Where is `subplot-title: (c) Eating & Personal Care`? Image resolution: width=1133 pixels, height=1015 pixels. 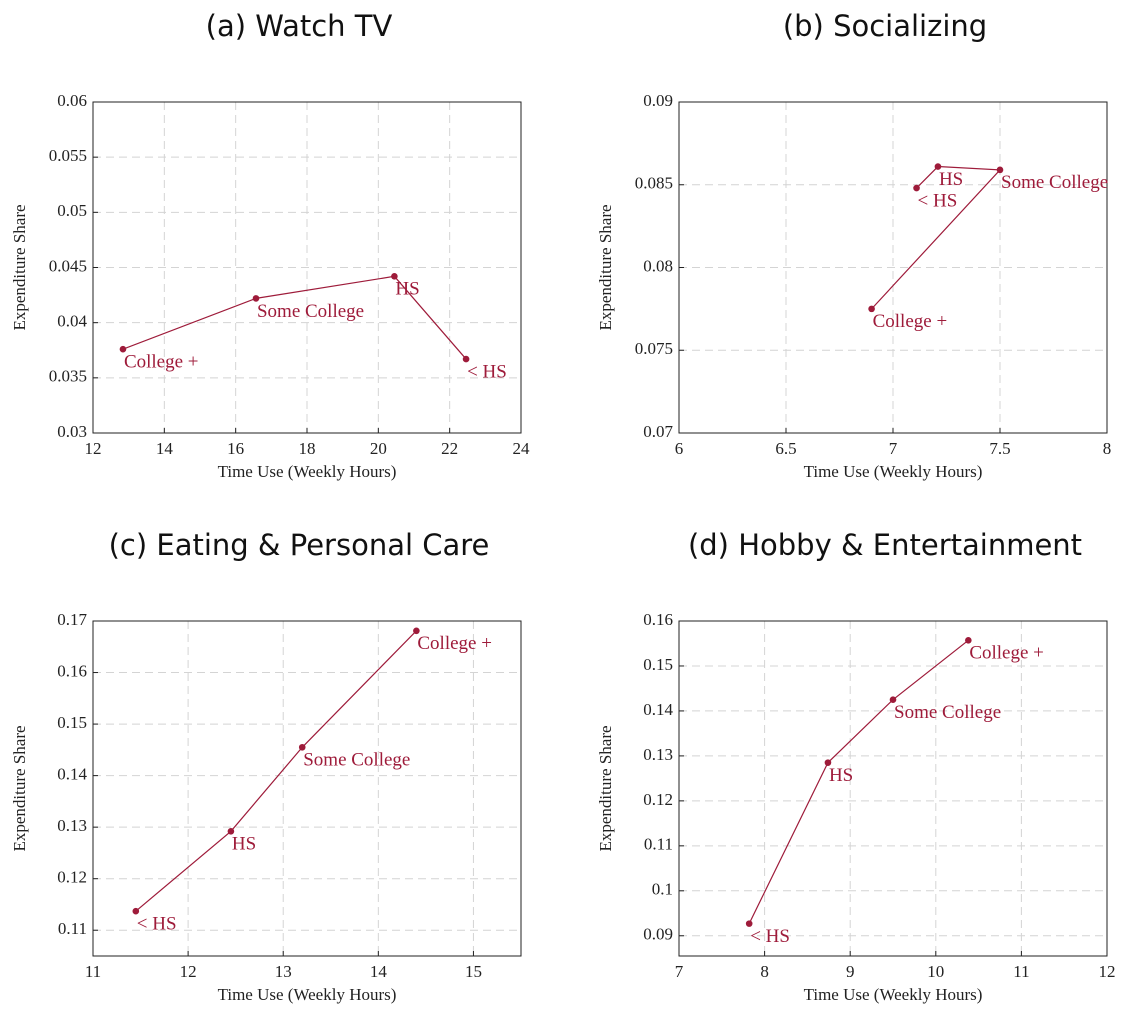
subplot-title: (c) Eating & Personal Care is located at coordinates (299, 545).